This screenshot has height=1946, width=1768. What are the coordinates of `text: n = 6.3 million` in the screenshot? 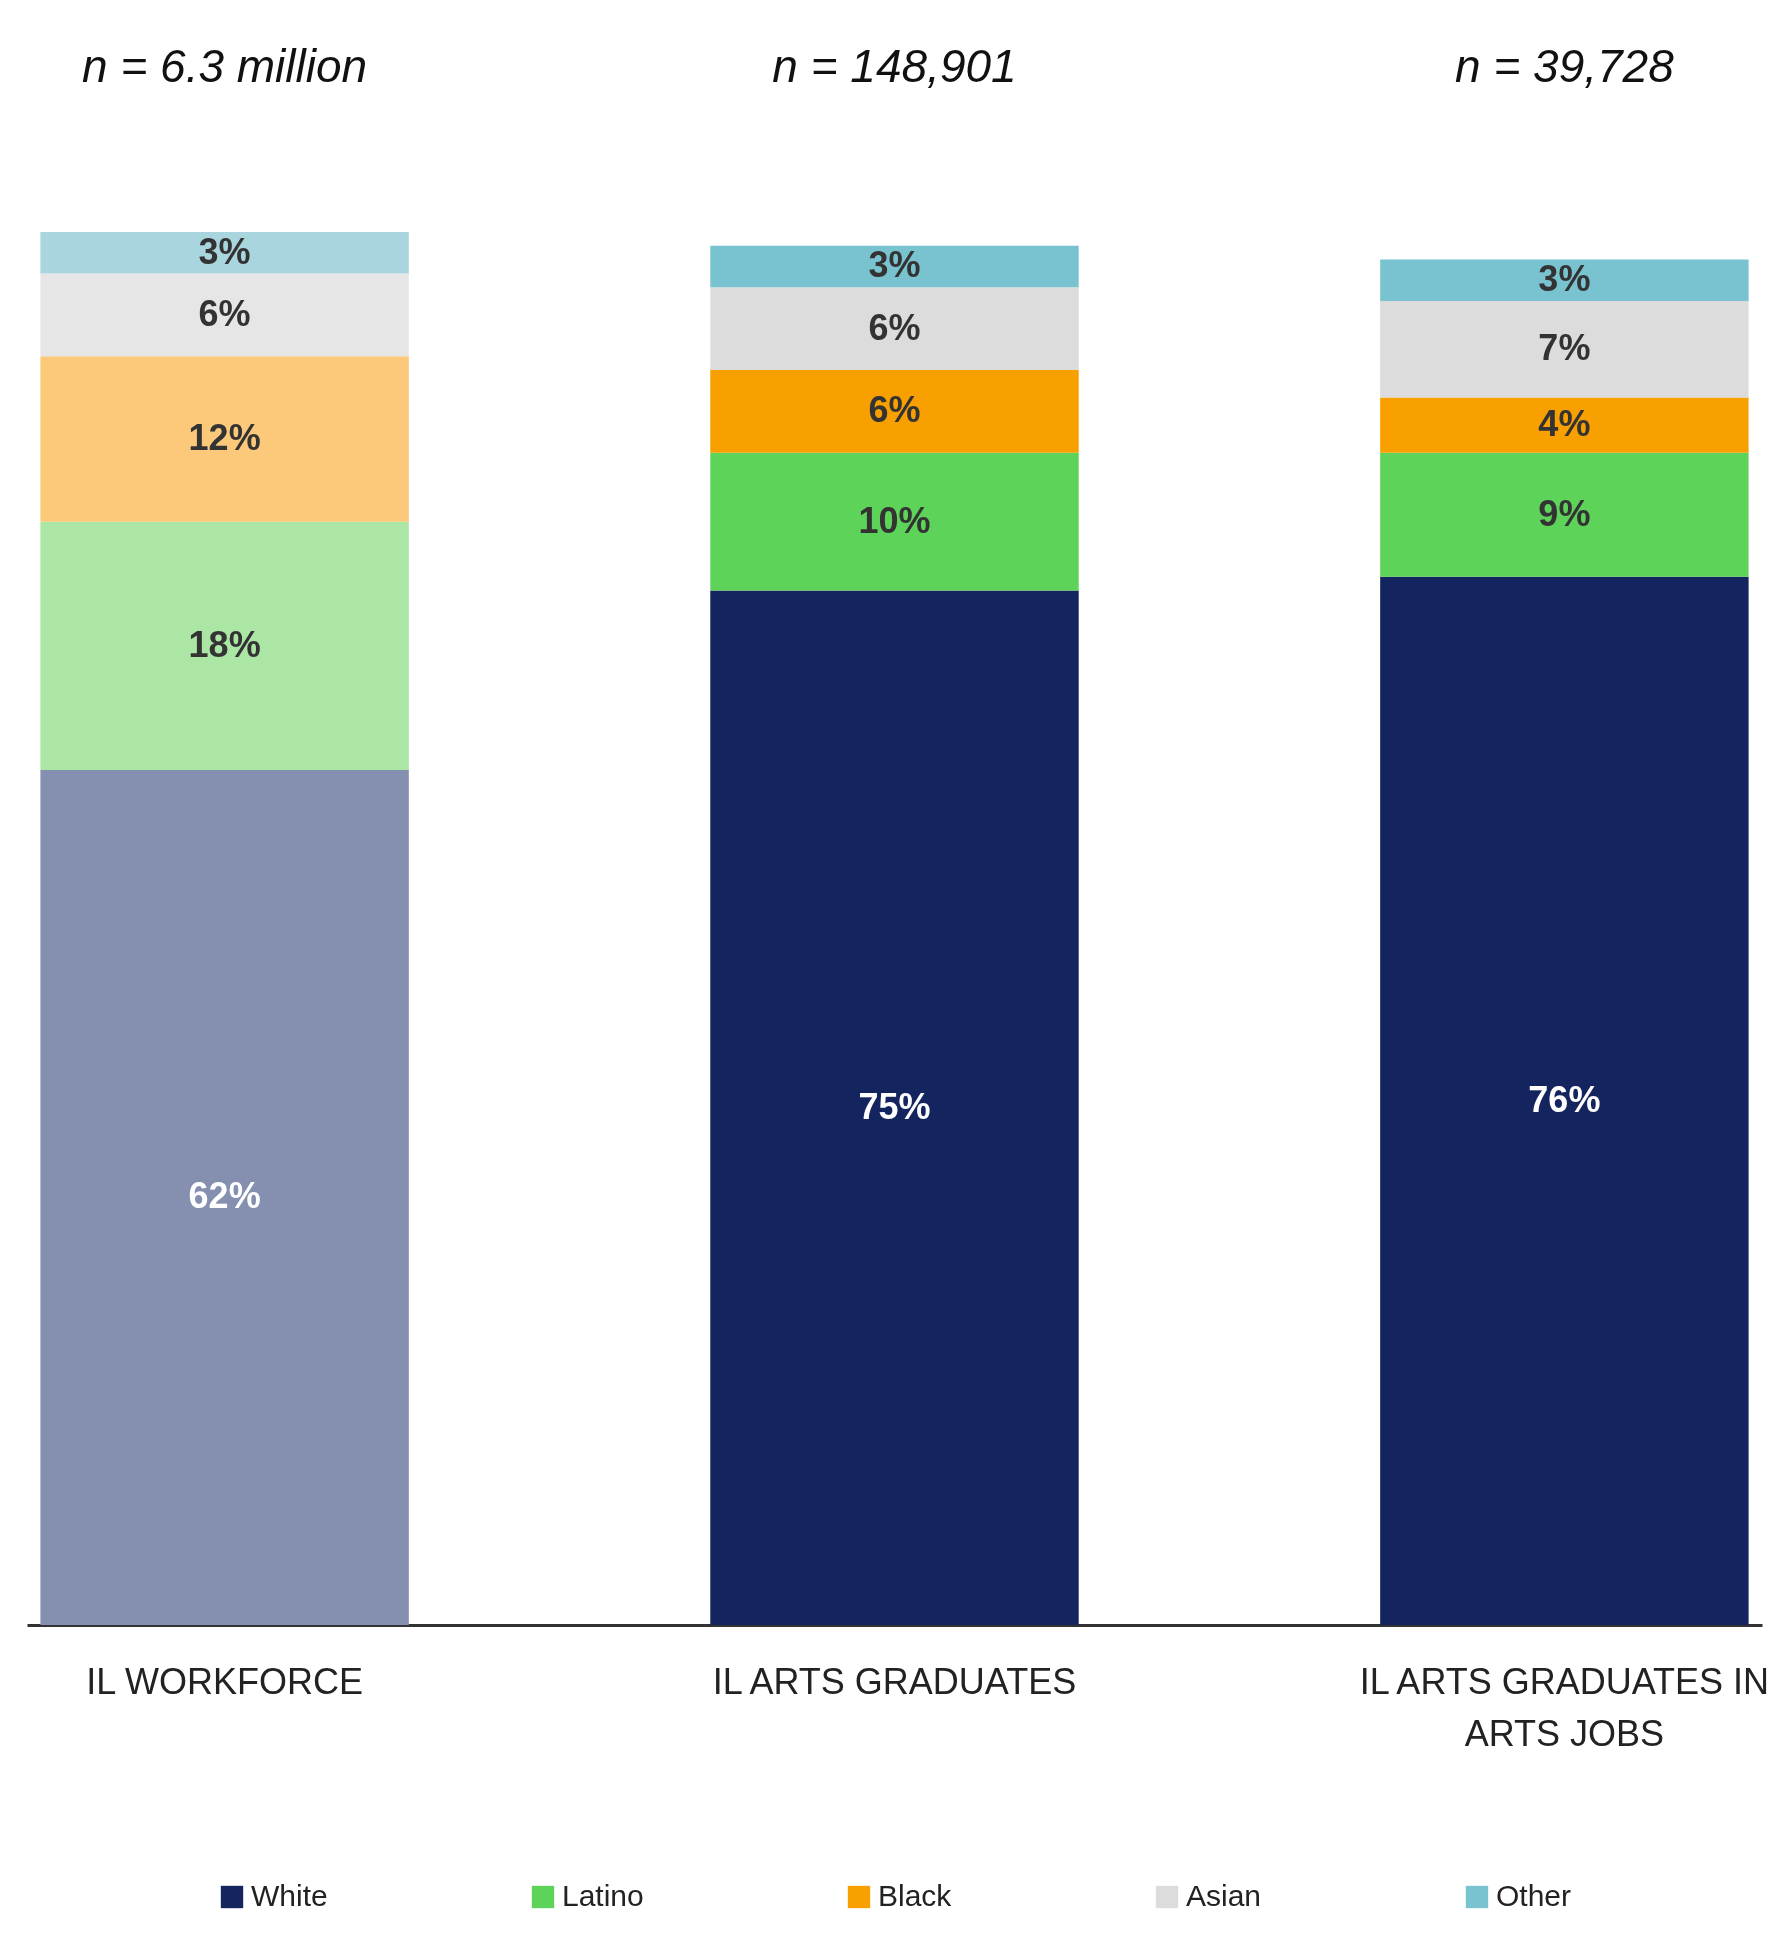 It's located at (225, 66).